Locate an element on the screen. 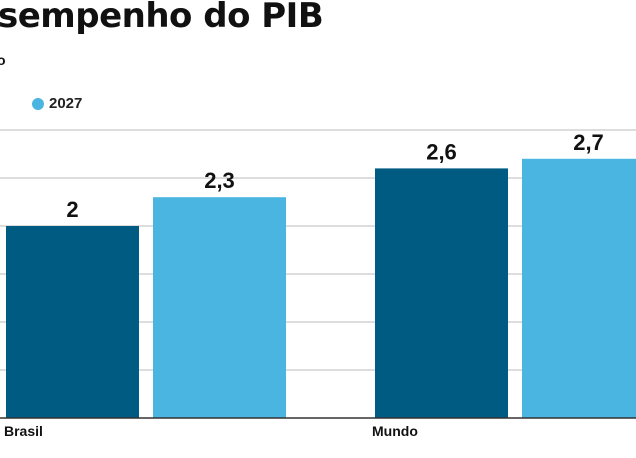  value-label-mundo-series-2: 2,7 is located at coordinates (588, 142).